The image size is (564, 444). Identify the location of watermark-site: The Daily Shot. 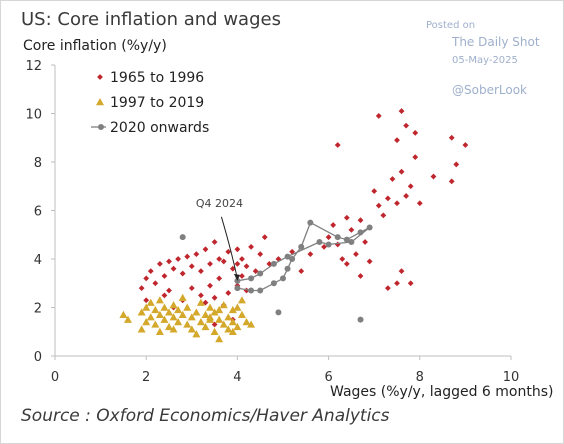
(496, 42).